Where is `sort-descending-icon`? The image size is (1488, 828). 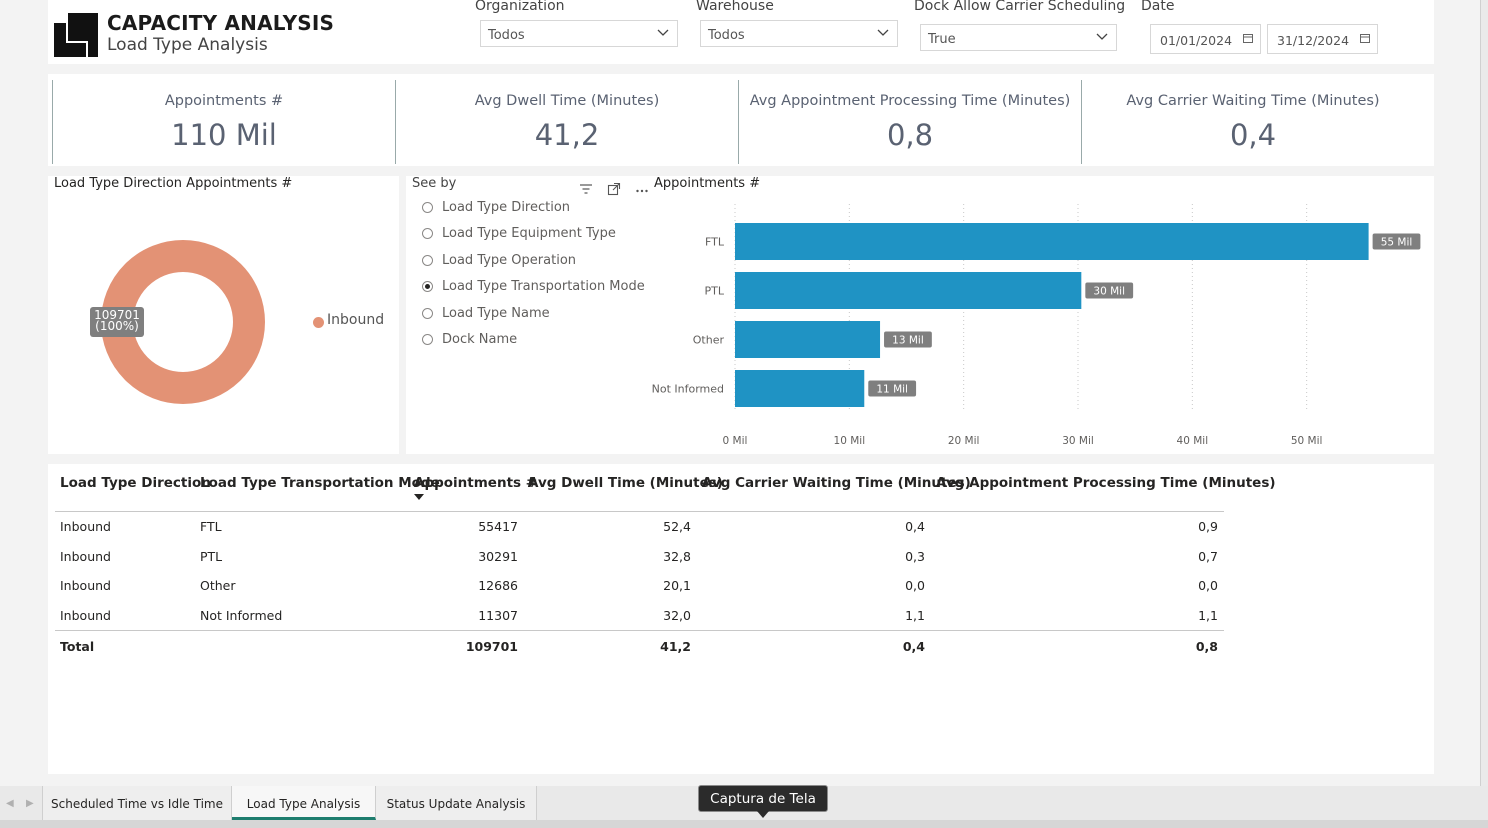 sort-descending-icon is located at coordinates (419, 497).